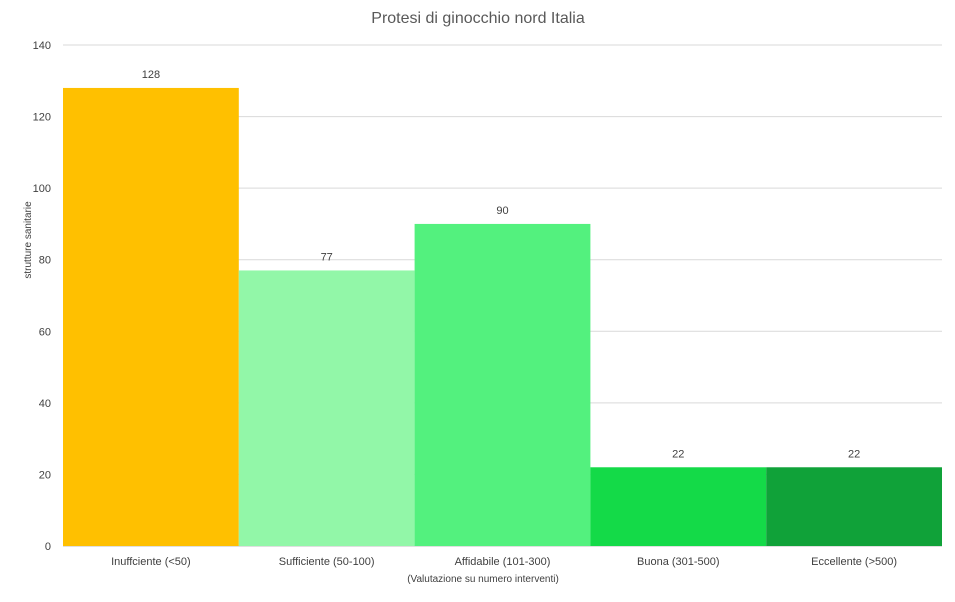 The image size is (955, 602). I want to click on y-axis-ticks: 0 20 40 60 80 100 120 140, so click(42, 296).